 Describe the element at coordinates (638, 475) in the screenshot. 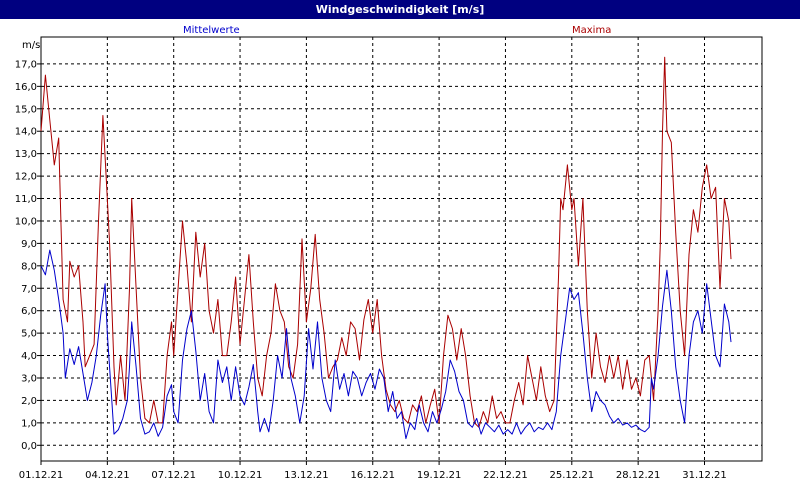

I see `x-tick-label: 28.12.21` at that location.